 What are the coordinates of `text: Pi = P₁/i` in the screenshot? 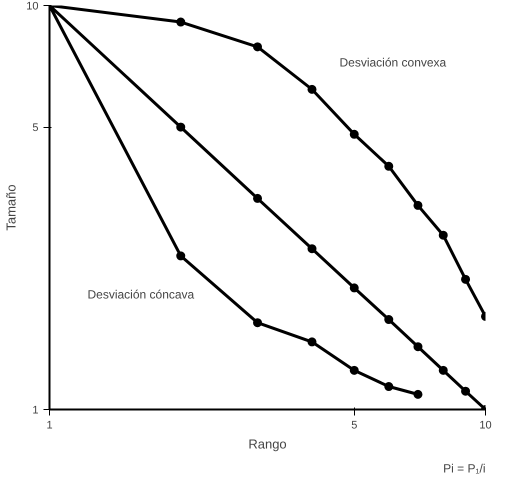 It's located at (464, 469).